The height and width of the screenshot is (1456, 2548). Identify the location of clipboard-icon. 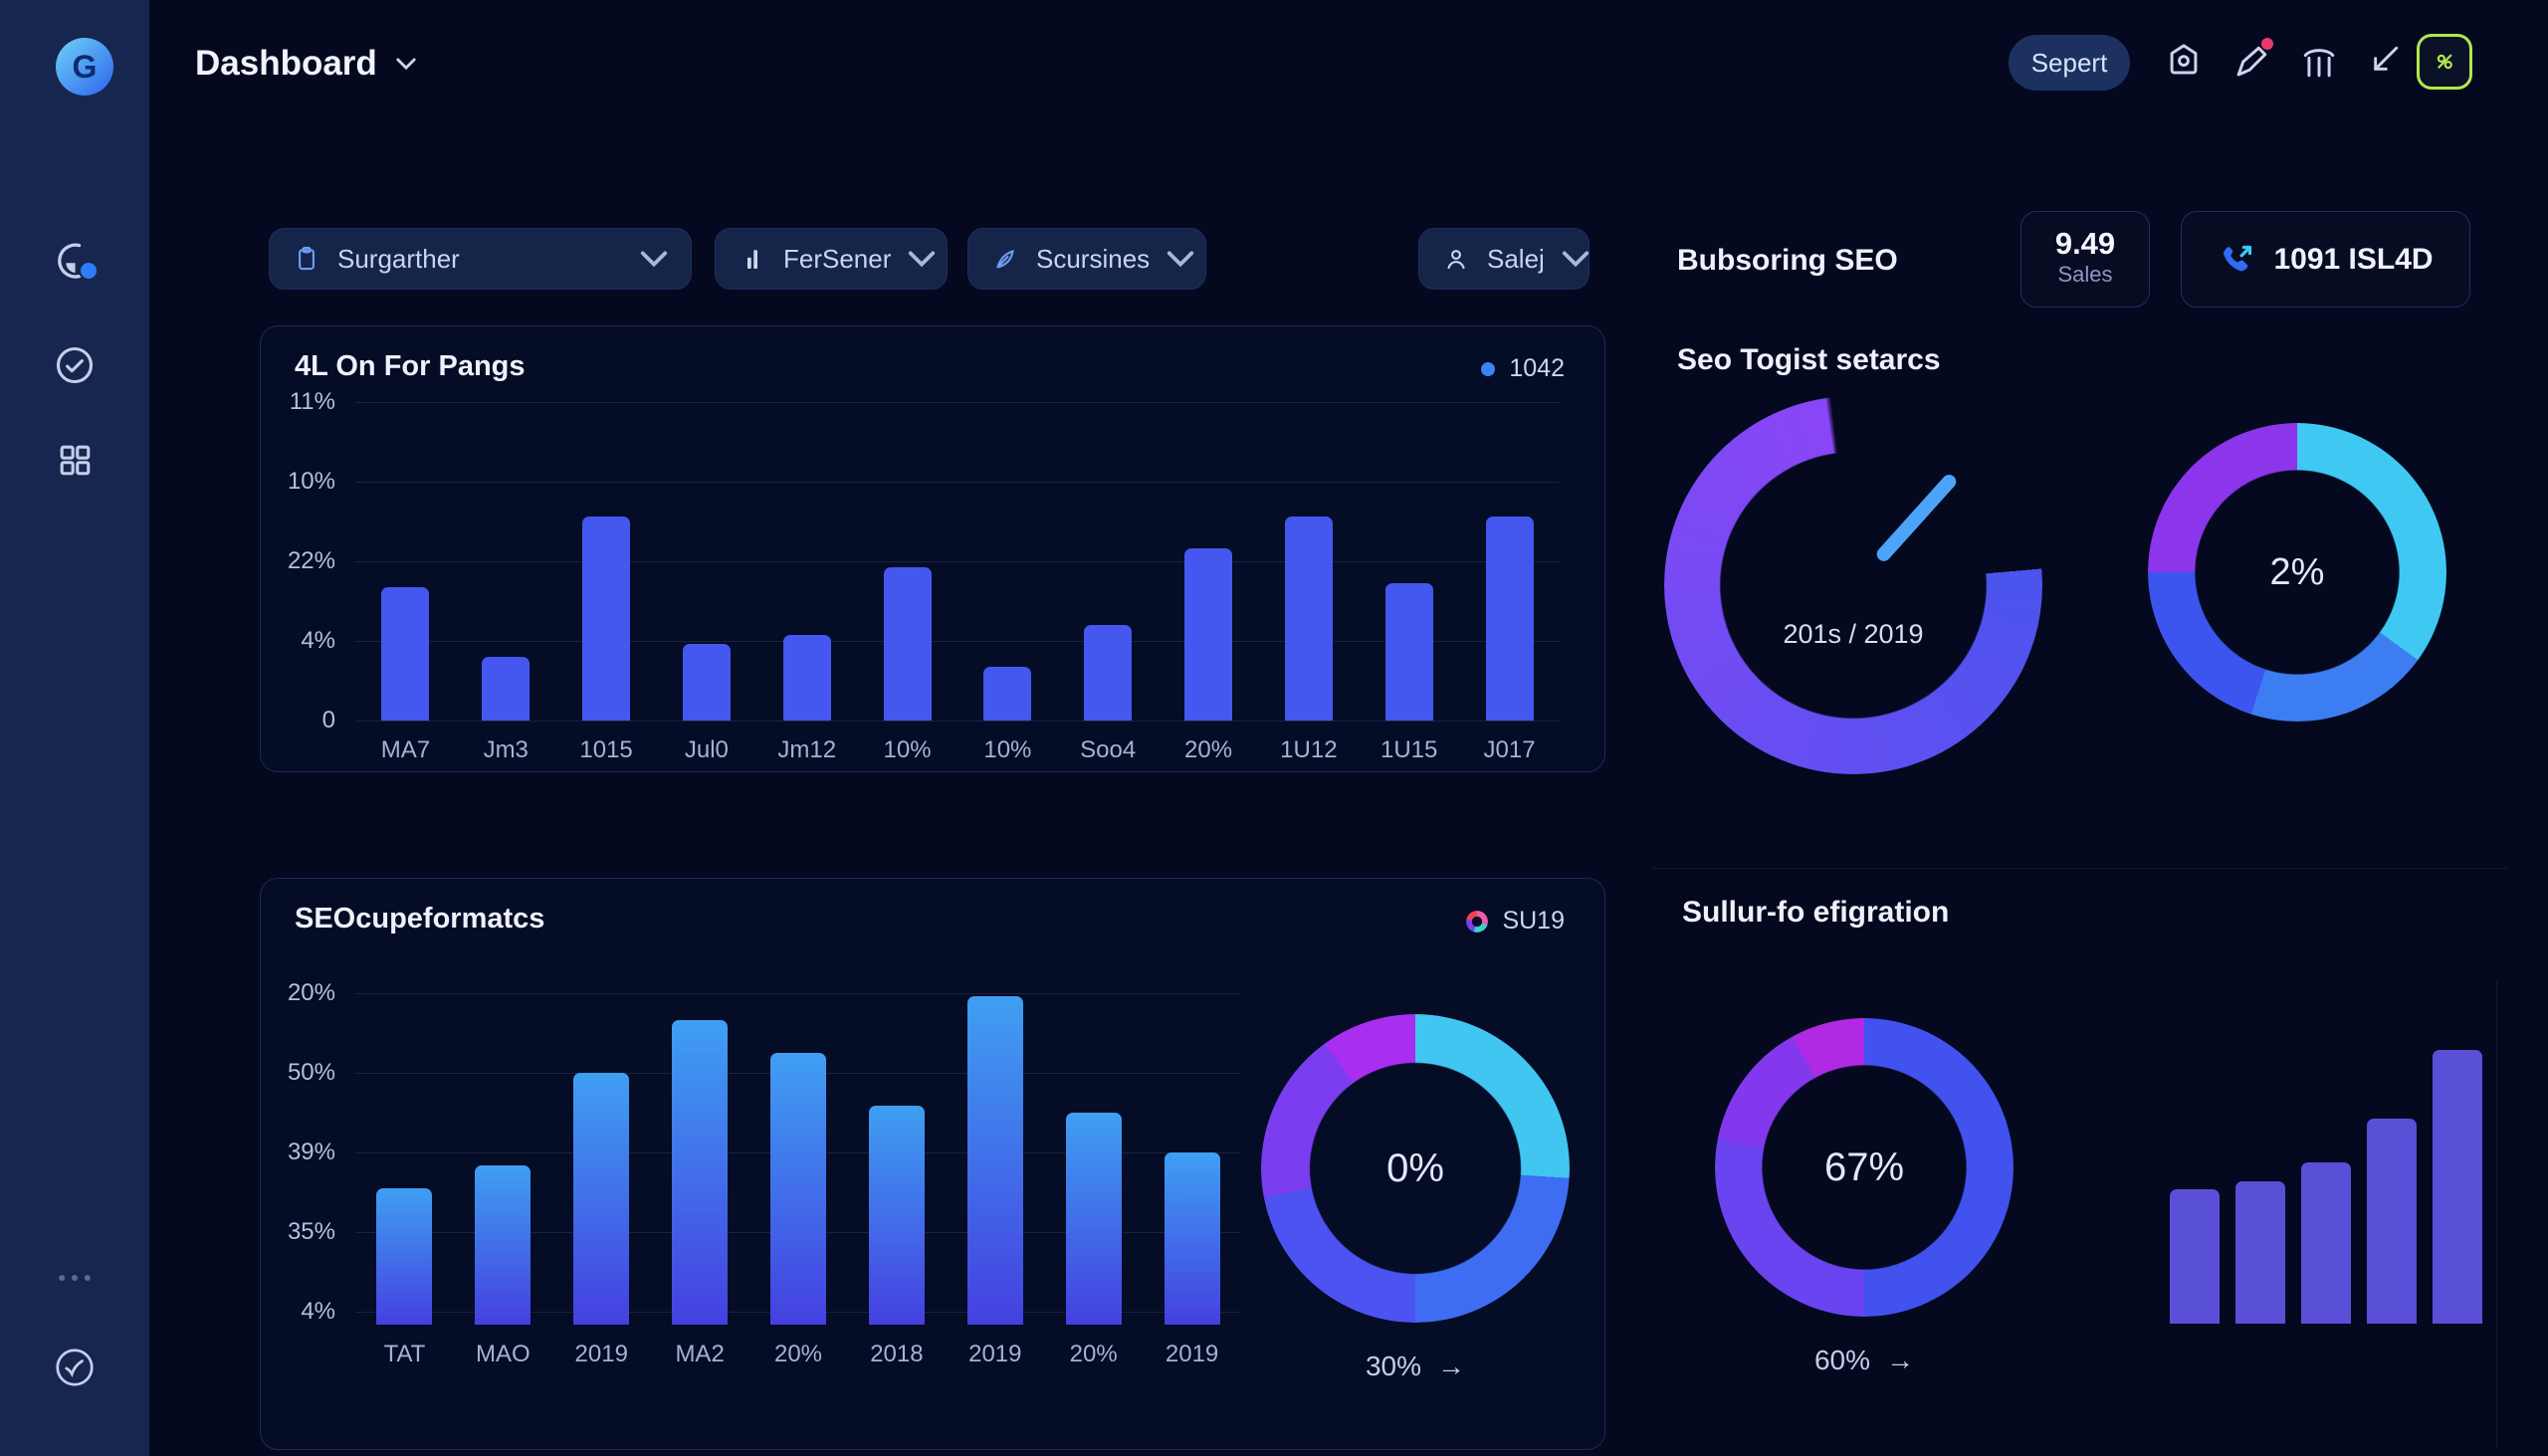
(307, 258).